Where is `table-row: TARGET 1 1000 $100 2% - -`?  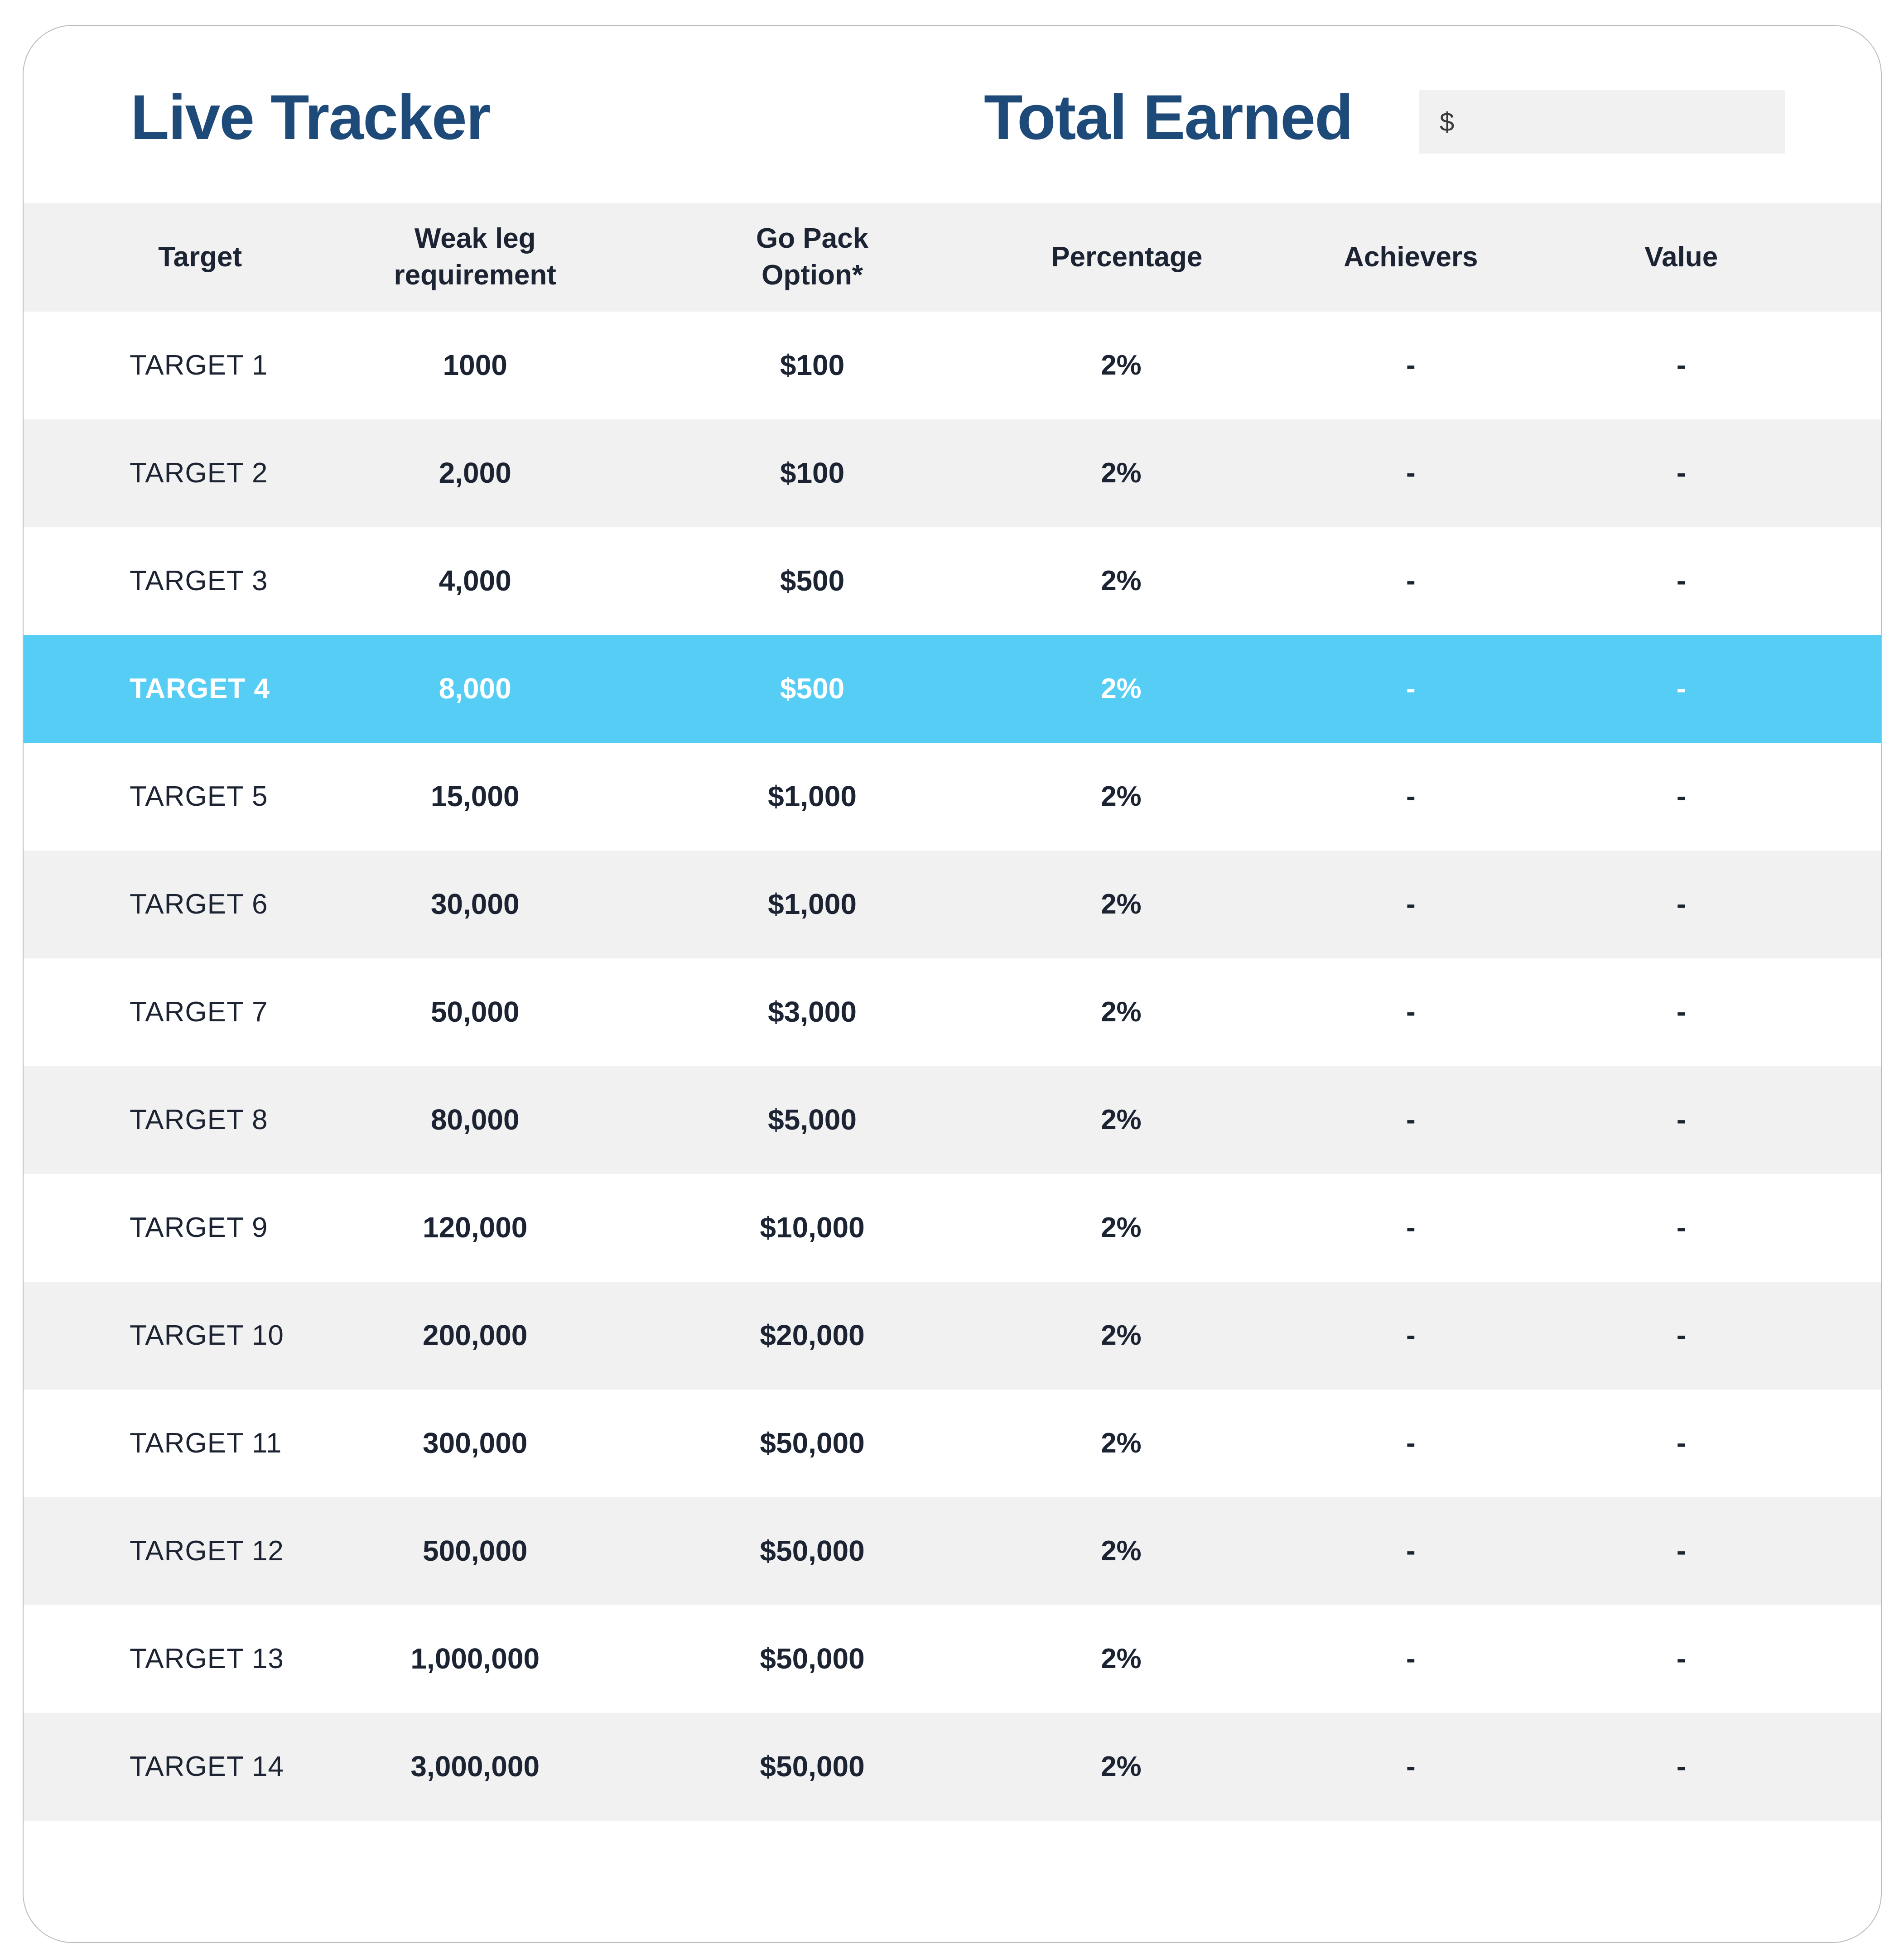
table-row: TARGET 1 1000 $100 2% - - is located at coordinates (952, 366).